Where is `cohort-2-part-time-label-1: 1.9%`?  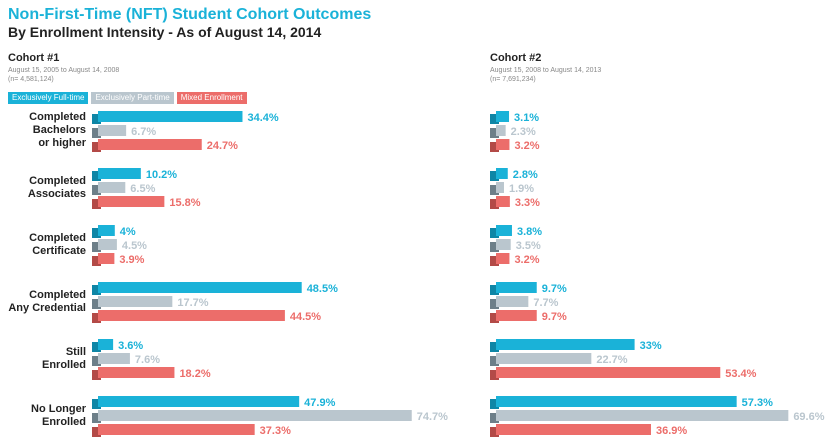
cohort-2-part-time-label-1: 1.9% is located at coordinates (521, 189).